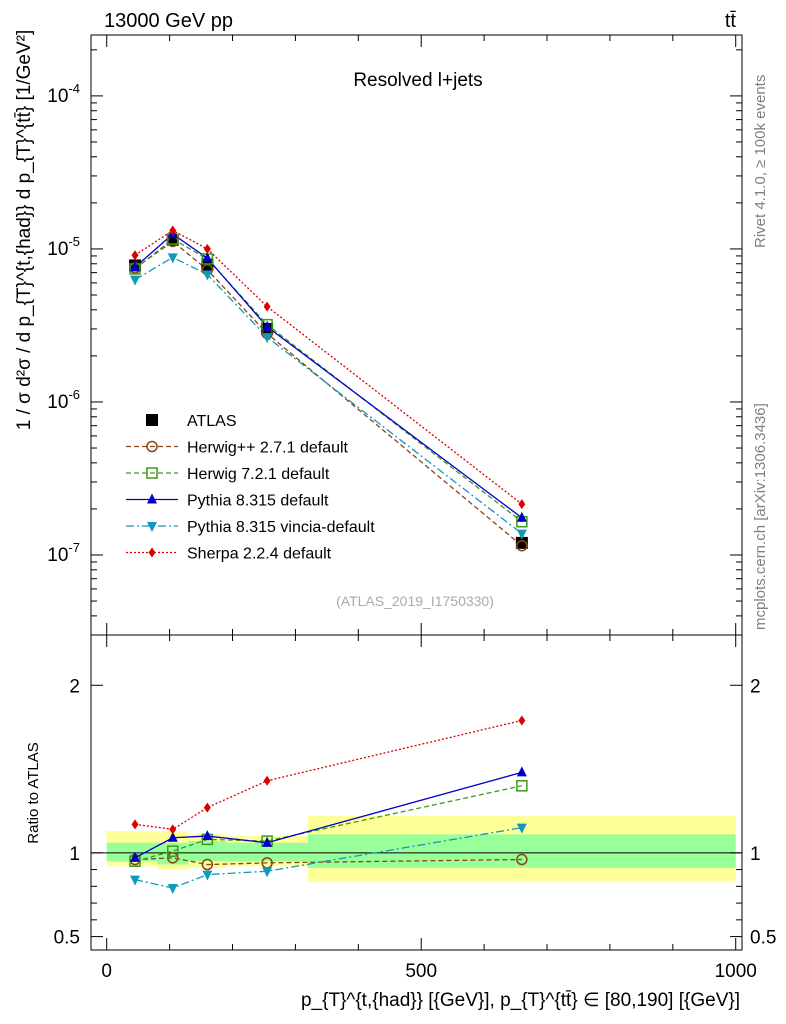 This screenshot has height=1024, width=786. What do you see at coordinates (328, 367) in the screenshot?
I see `main-line-sherpa-2-2-4-default` at bounding box center [328, 367].